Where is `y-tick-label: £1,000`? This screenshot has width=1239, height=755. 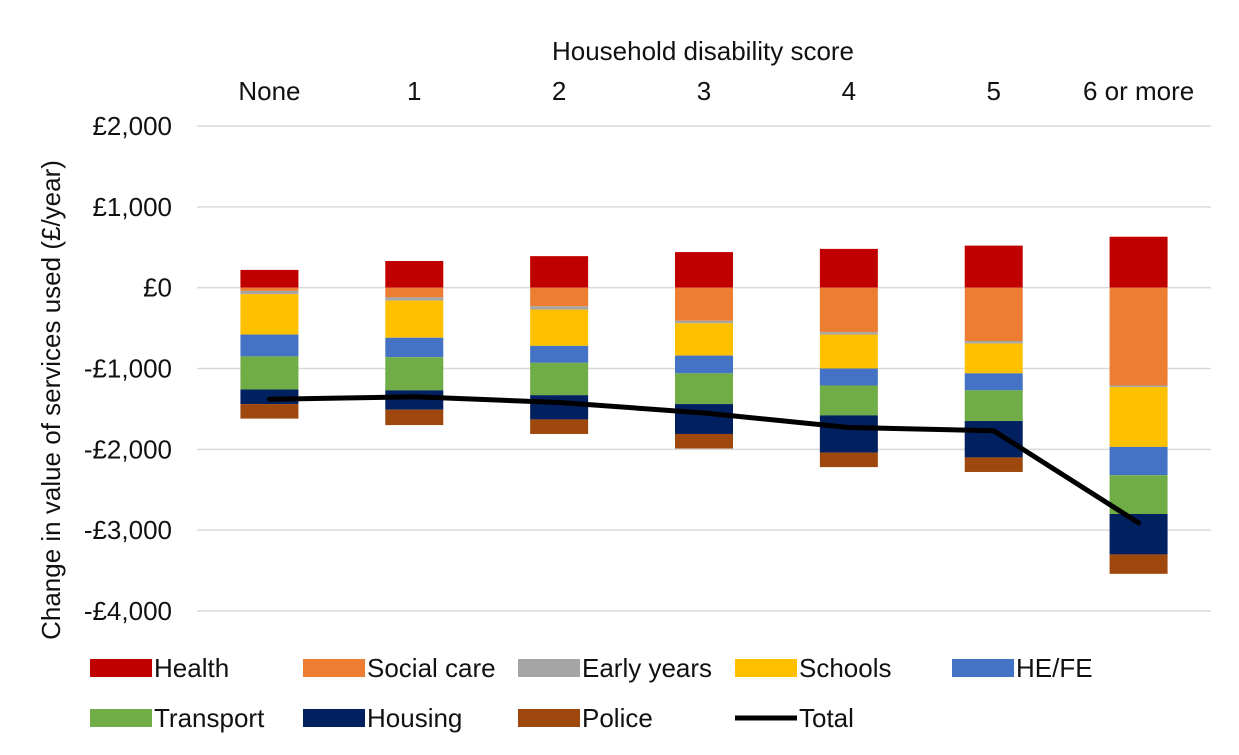
y-tick-label: £1,000 is located at coordinates (132, 207).